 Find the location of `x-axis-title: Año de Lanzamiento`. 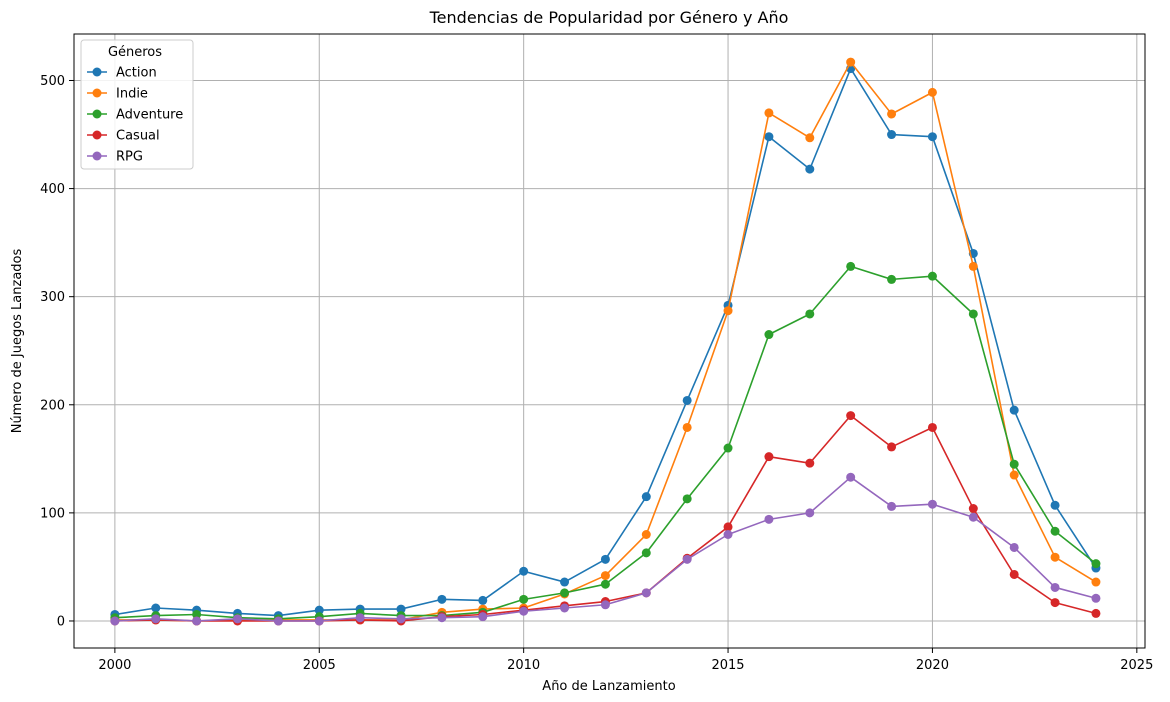

x-axis-title: Año de Lanzamiento is located at coordinates (608, 686).